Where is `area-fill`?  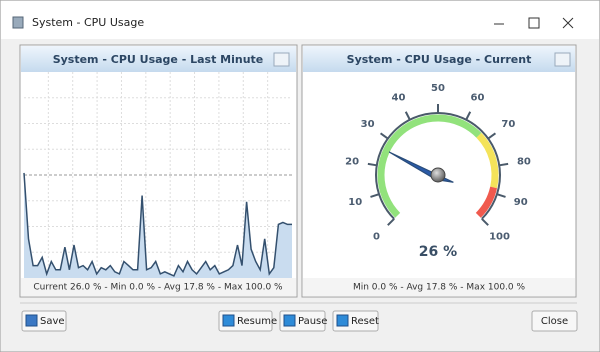 area-fill is located at coordinates (158, 225).